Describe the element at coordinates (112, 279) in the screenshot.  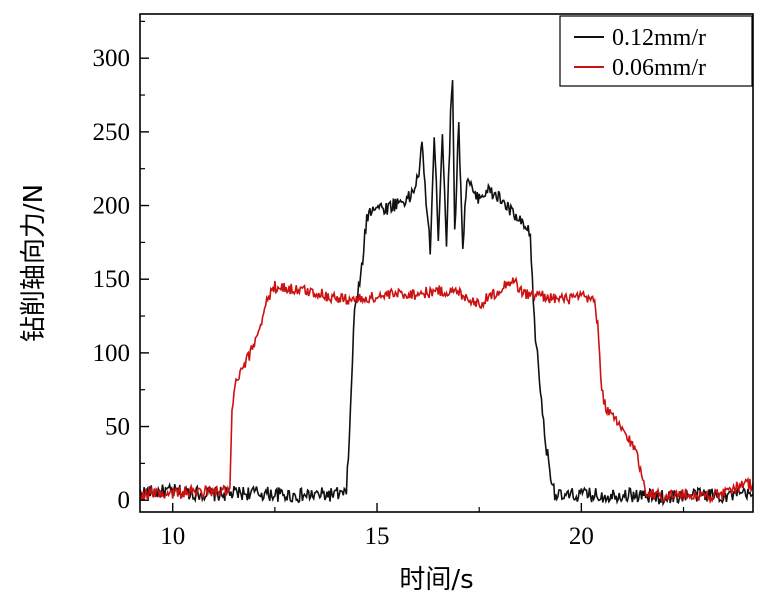
I see `y-tick-label: 150` at that location.